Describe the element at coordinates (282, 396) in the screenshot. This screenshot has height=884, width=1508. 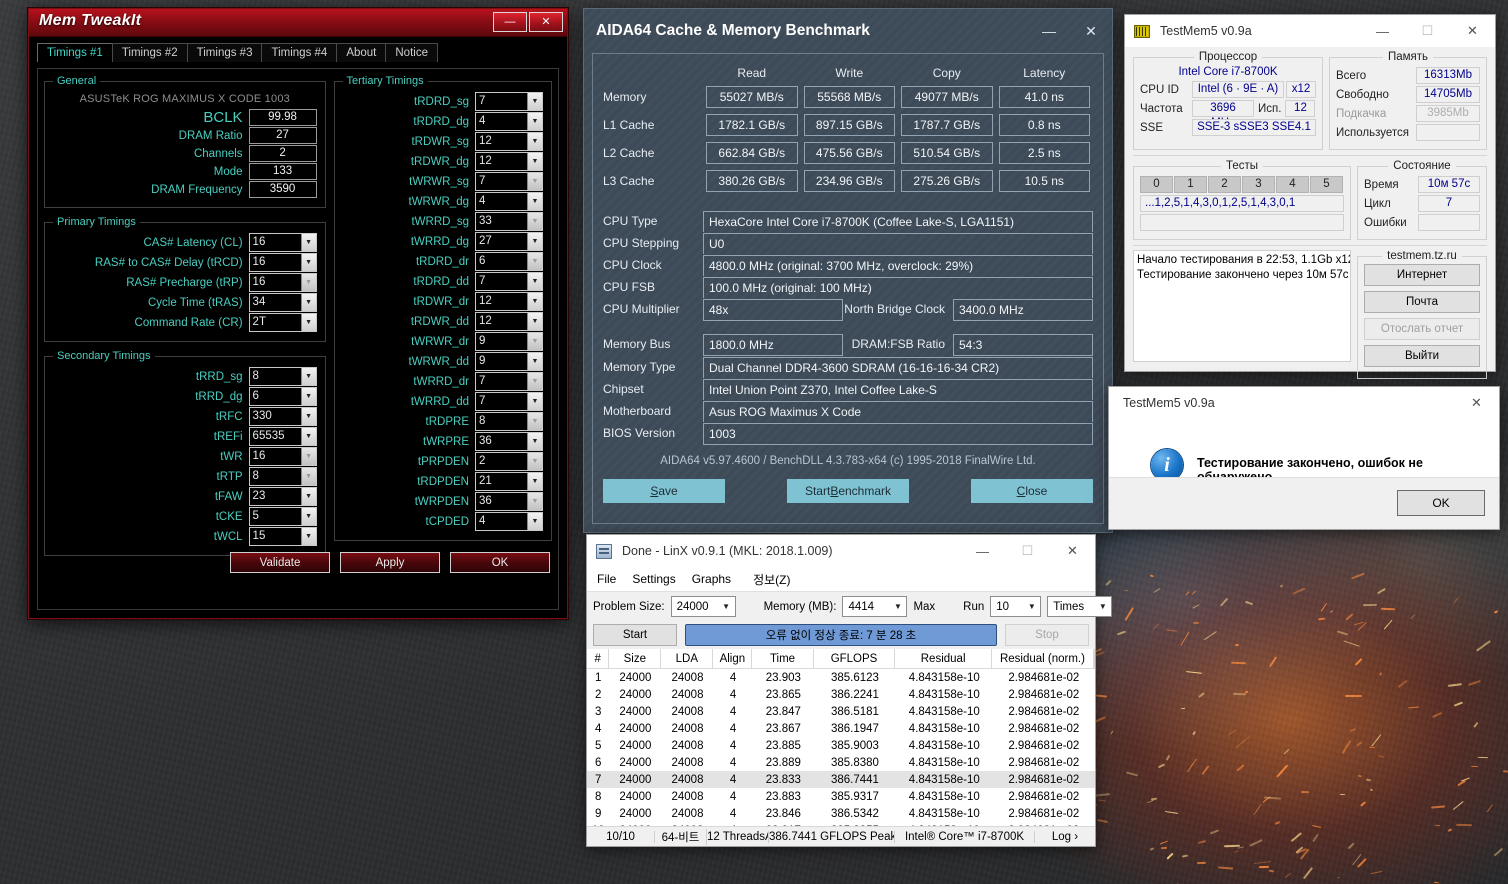
I see `secondary-timing-select: 6 ▼` at that location.